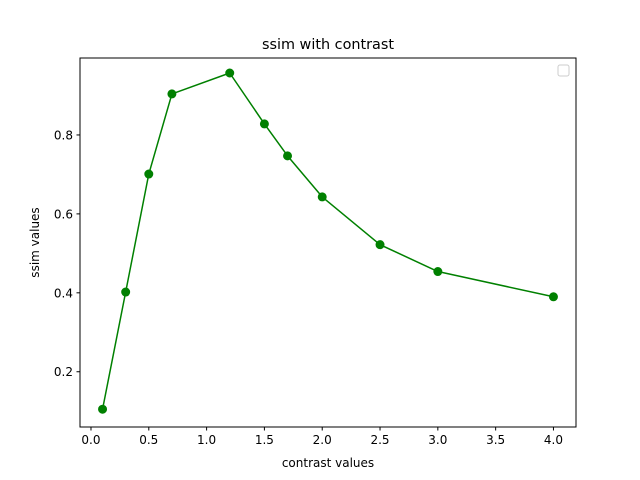 The height and width of the screenshot is (480, 640). Describe the element at coordinates (63, 214) in the screenshot. I see `y-tick-label: 0.6` at that location.